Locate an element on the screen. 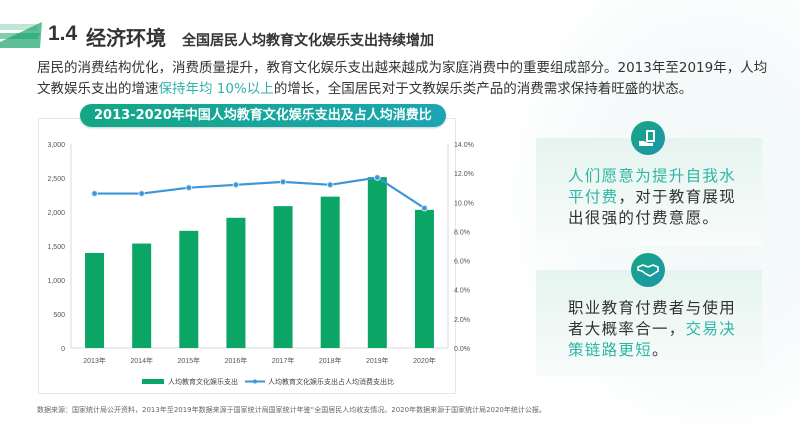 The width and height of the screenshot is (800, 431). insight-body-2: 职业教育付费者与使用者大概率合一， is located at coordinates (652, 318).